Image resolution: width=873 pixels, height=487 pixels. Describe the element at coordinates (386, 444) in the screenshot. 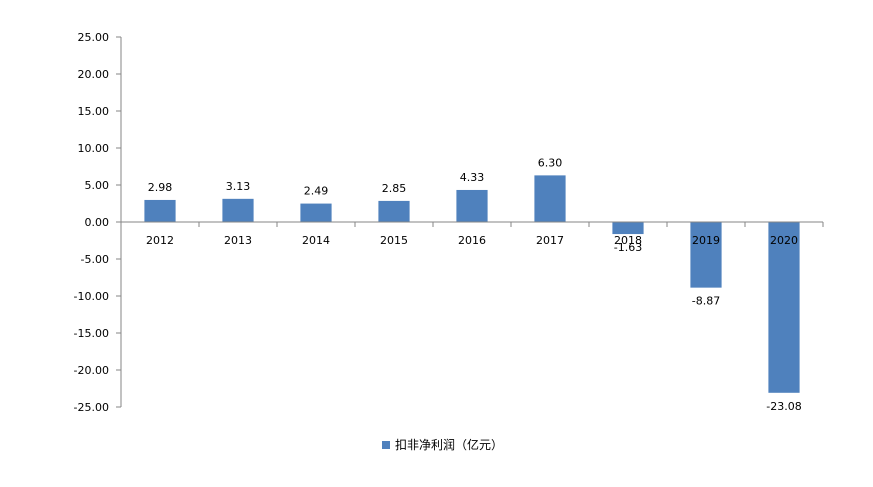

I see `legend-swatch` at that location.